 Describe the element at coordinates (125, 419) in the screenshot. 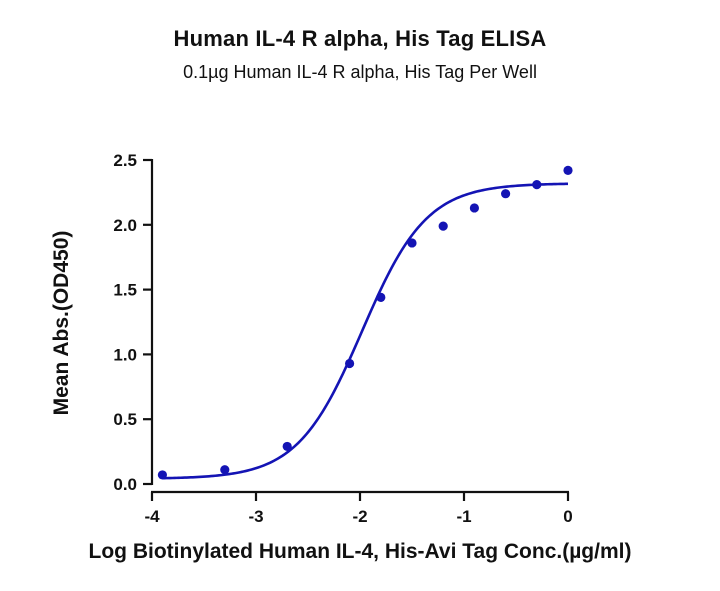

I see `y-tick-label: 0.5` at that location.